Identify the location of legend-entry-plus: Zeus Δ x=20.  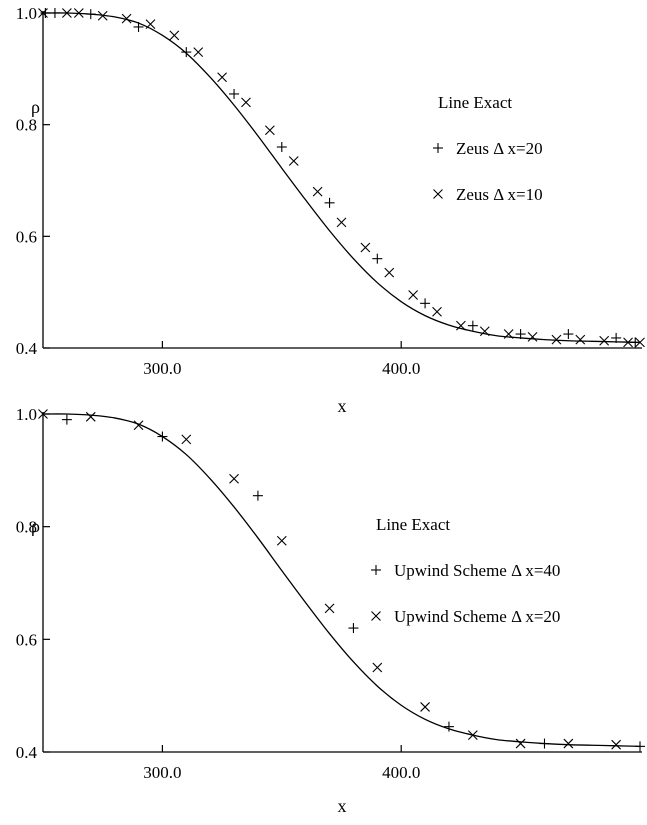
(499, 148).